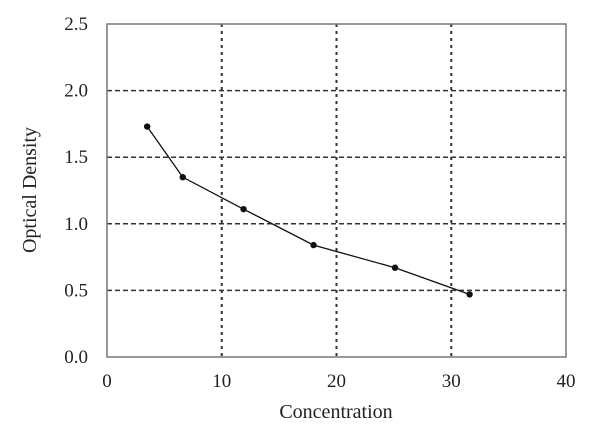 Image resolution: width=600 pixels, height=447 pixels. I want to click on x-tick-label: 20, so click(336, 381).